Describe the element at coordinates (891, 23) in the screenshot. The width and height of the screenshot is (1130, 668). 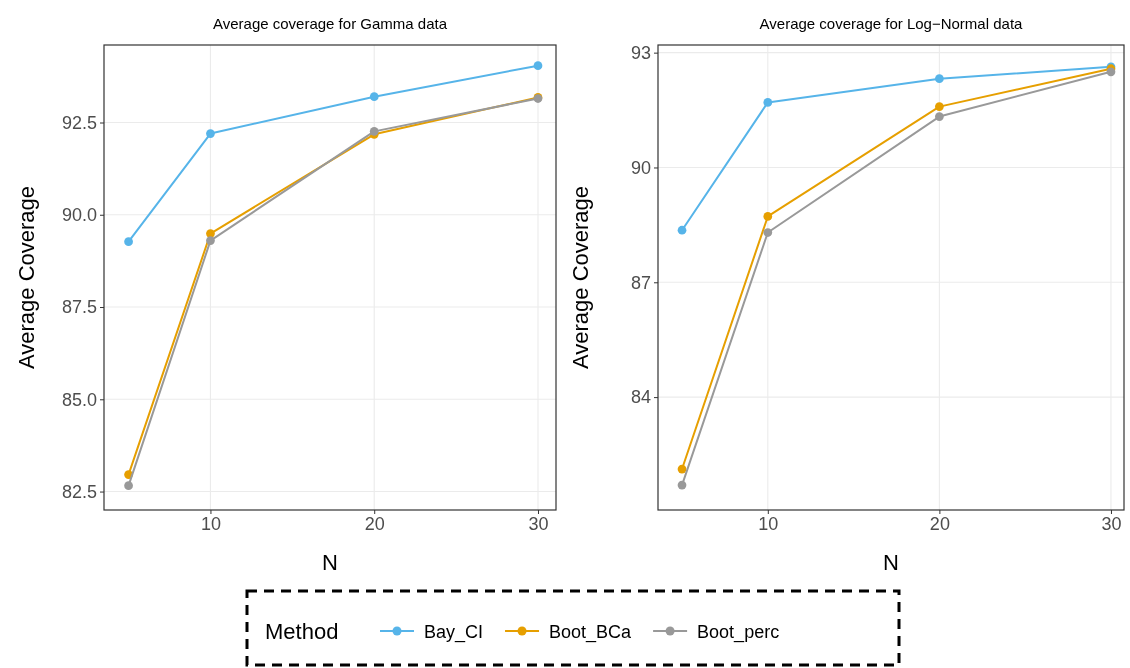
I see `chart-title: Average coverage for Log−Normal data` at that location.